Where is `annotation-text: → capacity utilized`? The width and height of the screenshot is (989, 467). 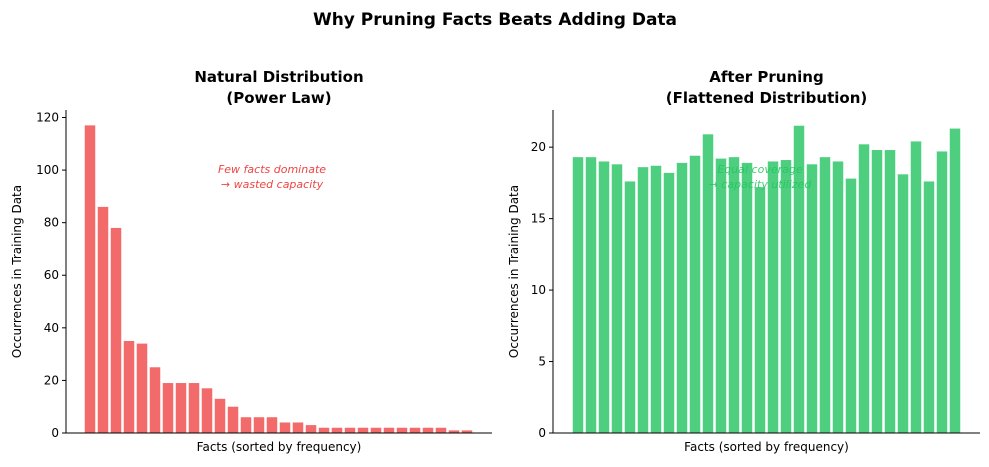
annotation-text: → capacity utilized is located at coordinates (761, 184).